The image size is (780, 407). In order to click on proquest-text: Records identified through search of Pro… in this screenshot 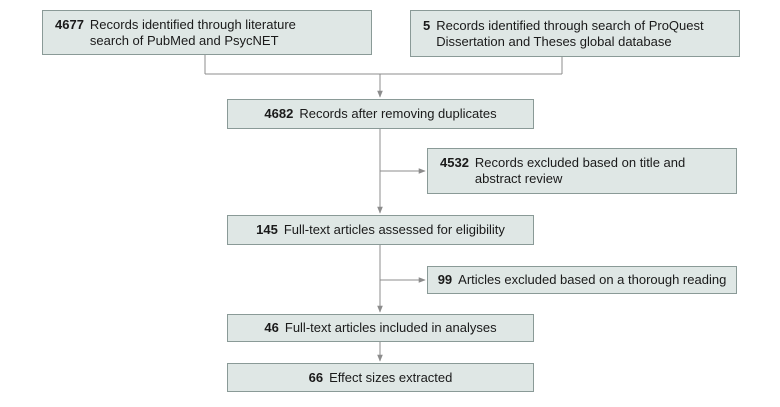, I will do `click(570, 33)`.